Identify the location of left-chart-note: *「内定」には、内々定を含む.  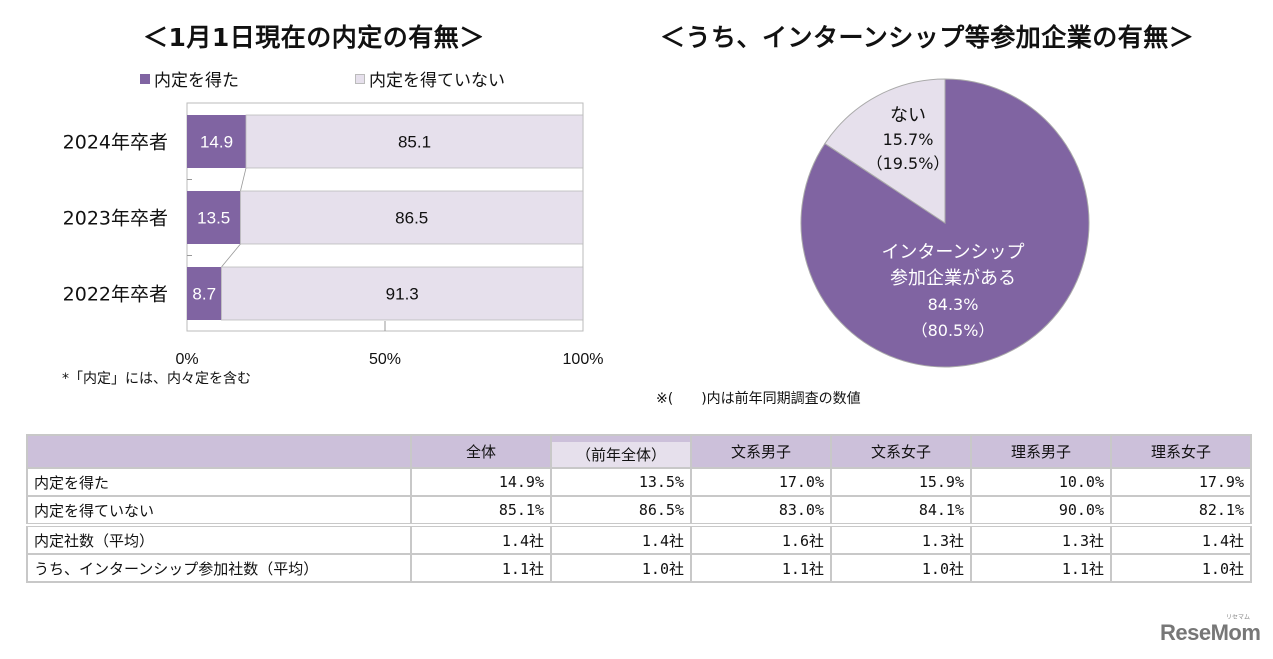
(156, 379).